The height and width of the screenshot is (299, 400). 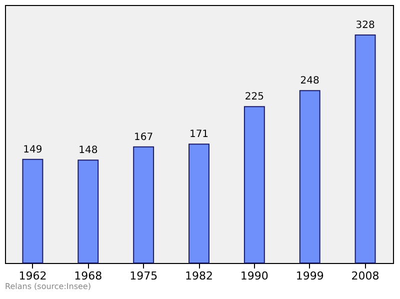 What do you see at coordinates (254, 276) in the screenshot?
I see `x-tick-label: 1990` at bounding box center [254, 276].